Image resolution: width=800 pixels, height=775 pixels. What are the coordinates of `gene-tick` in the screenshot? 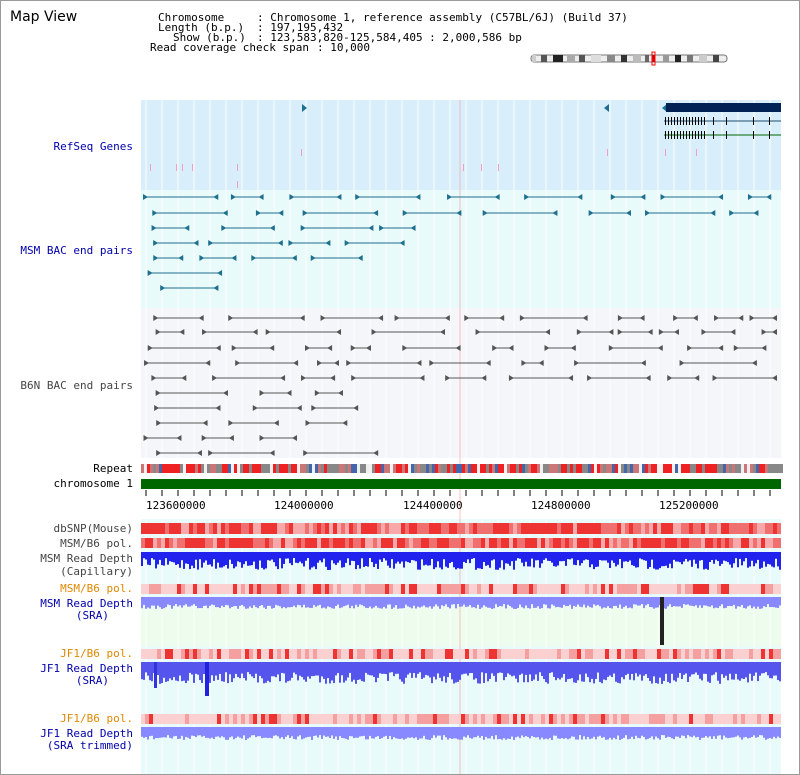 It's located at (607, 152).